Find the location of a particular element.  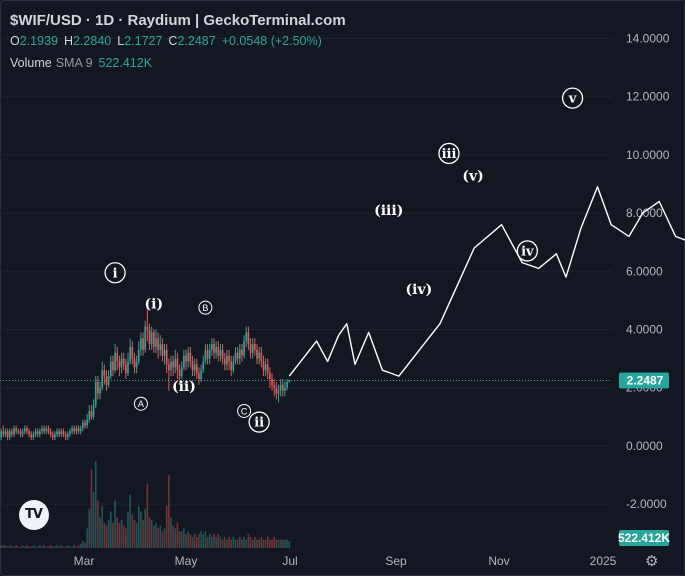

low-value: 2.1727 is located at coordinates (143, 41).